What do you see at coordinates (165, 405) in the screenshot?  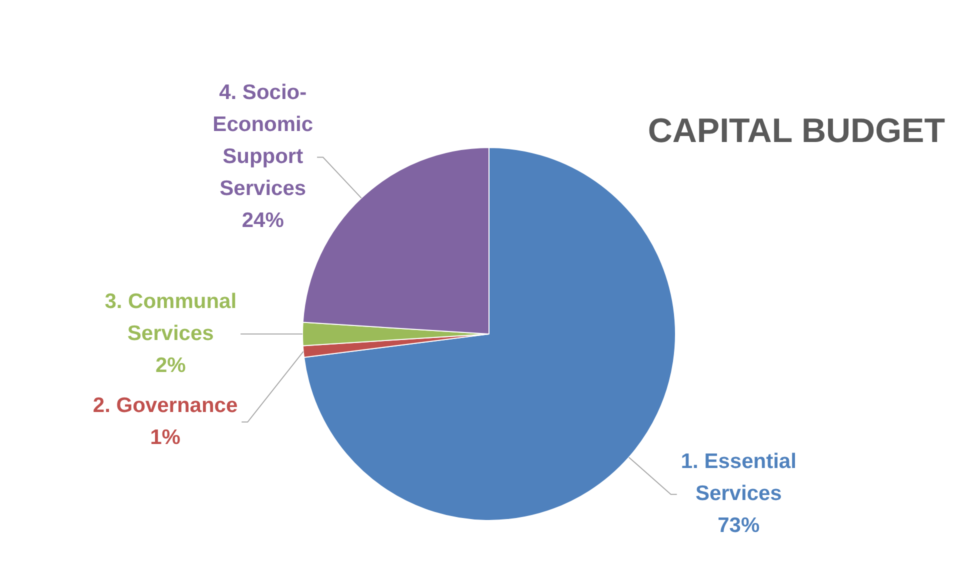 I see `slice-label: 2. Governance` at bounding box center [165, 405].